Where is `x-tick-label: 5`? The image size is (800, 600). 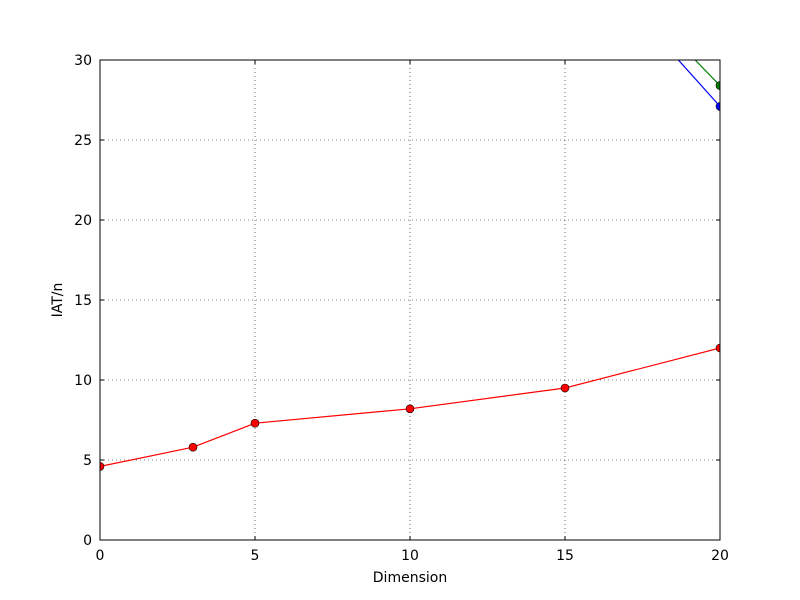 x-tick-label: 5 is located at coordinates (255, 556).